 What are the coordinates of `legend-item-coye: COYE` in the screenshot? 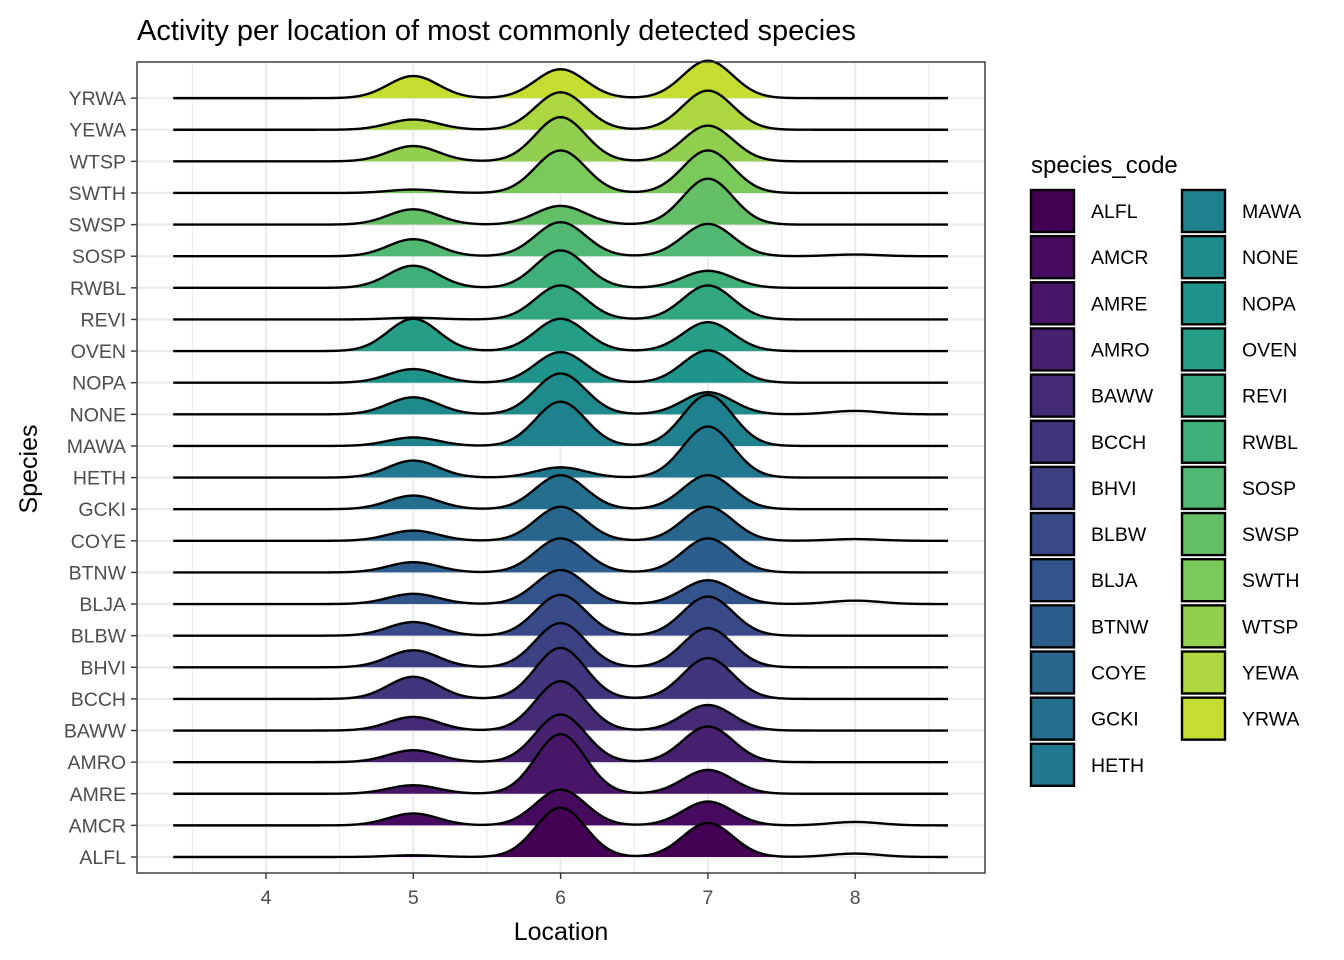 It's located at (1087, 672).